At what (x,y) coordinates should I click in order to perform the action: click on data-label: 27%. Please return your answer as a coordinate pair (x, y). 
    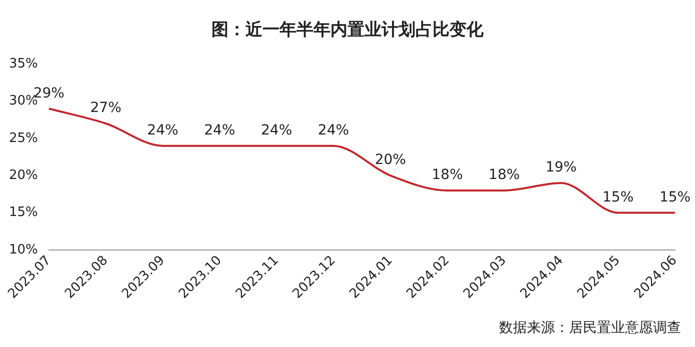
    Looking at the image, I should click on (106, 108).